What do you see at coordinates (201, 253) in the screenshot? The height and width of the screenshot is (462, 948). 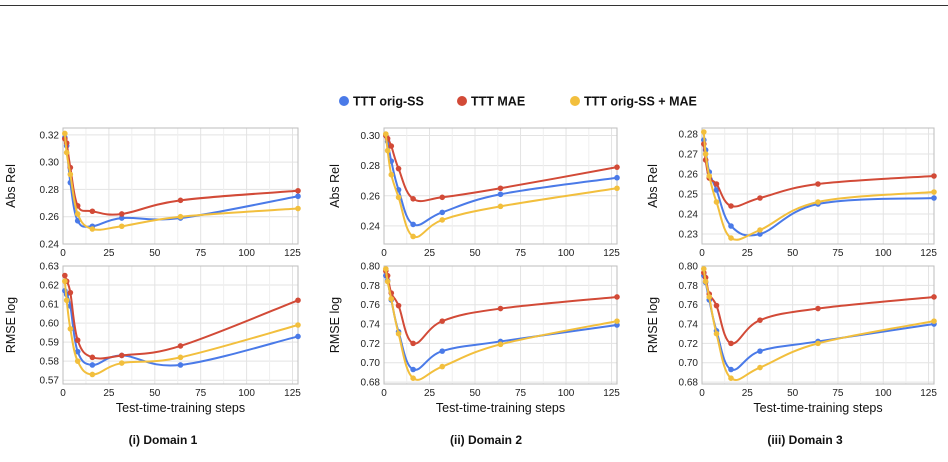 I see `x-tick-label: 75` at bounding box center [201, 253].